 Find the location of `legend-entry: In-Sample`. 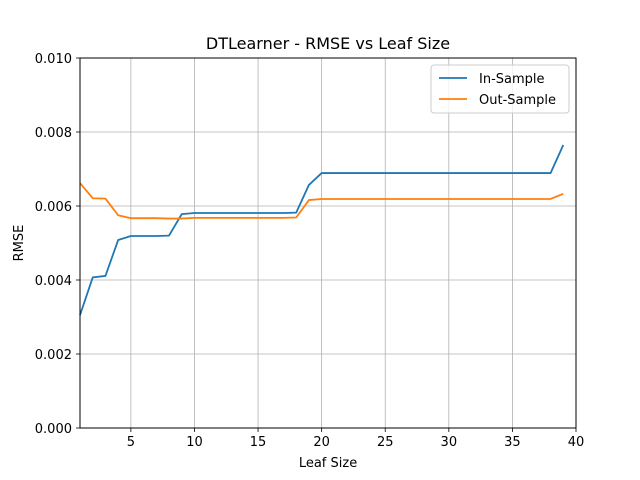

legend-entry: In-Sample is located at coordinates (512, 79).